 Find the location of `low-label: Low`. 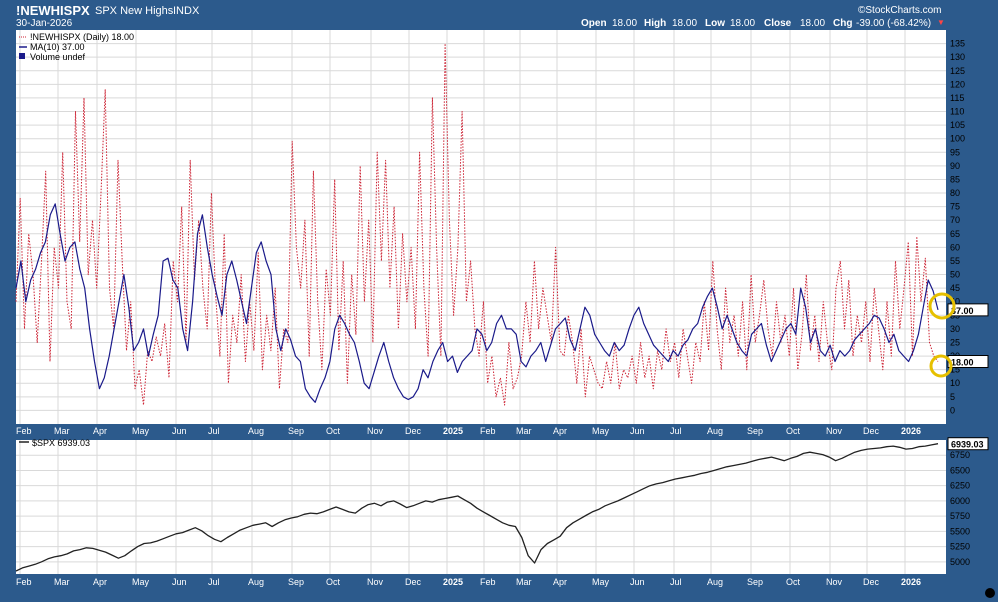

low-label: Low is located at coordinates (715, 23).